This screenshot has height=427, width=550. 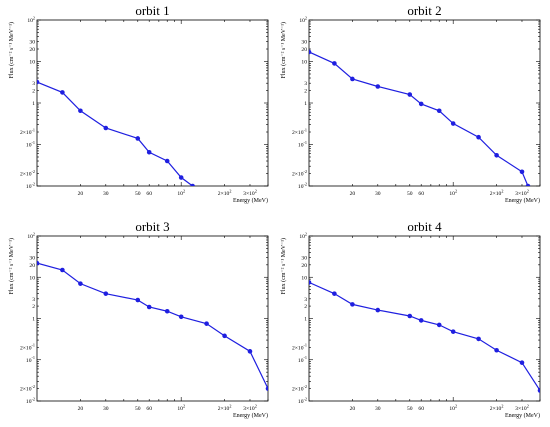 What do you see at coordinates (225, 192) in the screenshot?
I see `x-tick-label: 2×10²` at bounding box center [225, 192].